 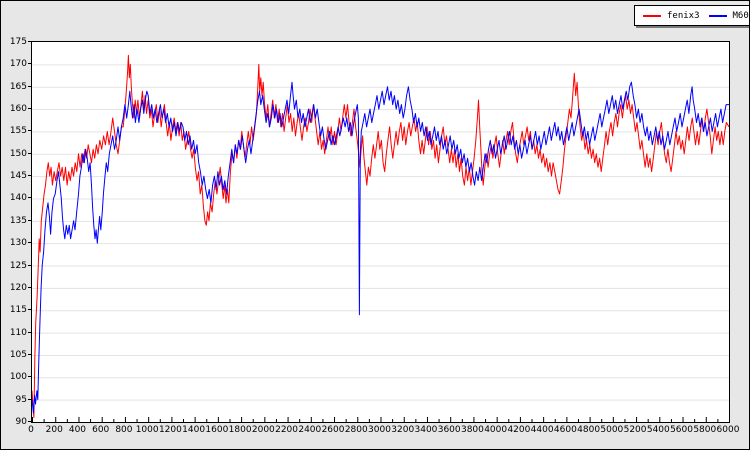 I want to click on x-tick-label: 200, so click(x=54, y=430).